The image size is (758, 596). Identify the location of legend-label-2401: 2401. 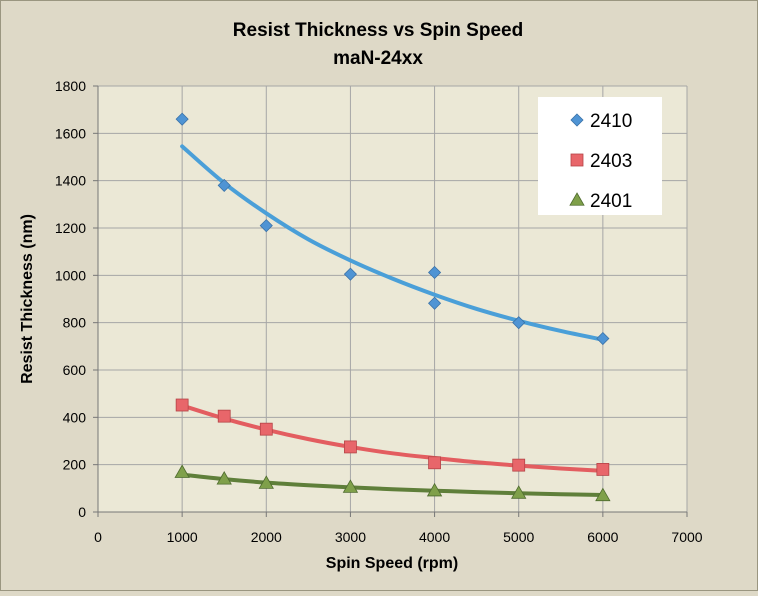
(611, 201).